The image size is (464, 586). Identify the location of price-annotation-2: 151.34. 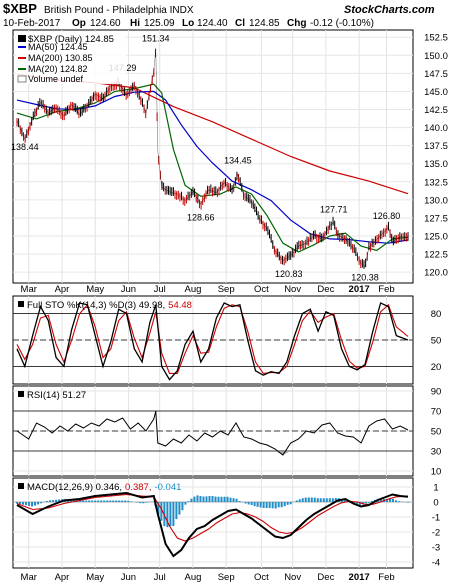
(156, 39).